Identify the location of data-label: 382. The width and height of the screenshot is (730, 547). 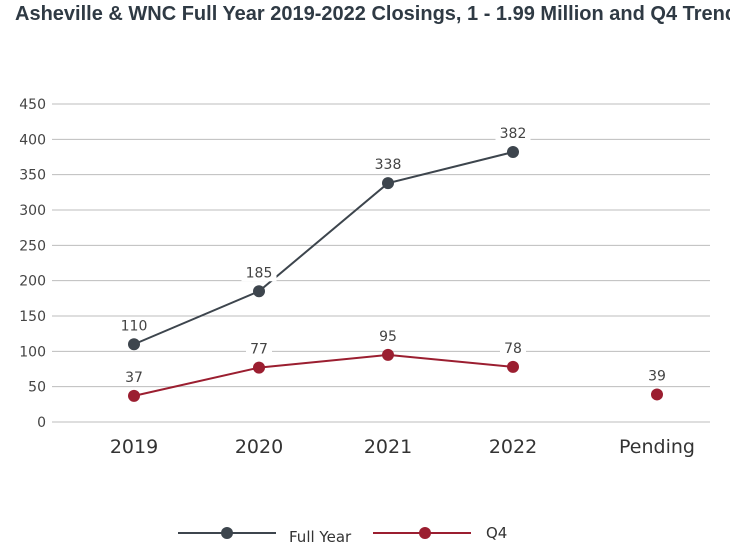
(513, 134).